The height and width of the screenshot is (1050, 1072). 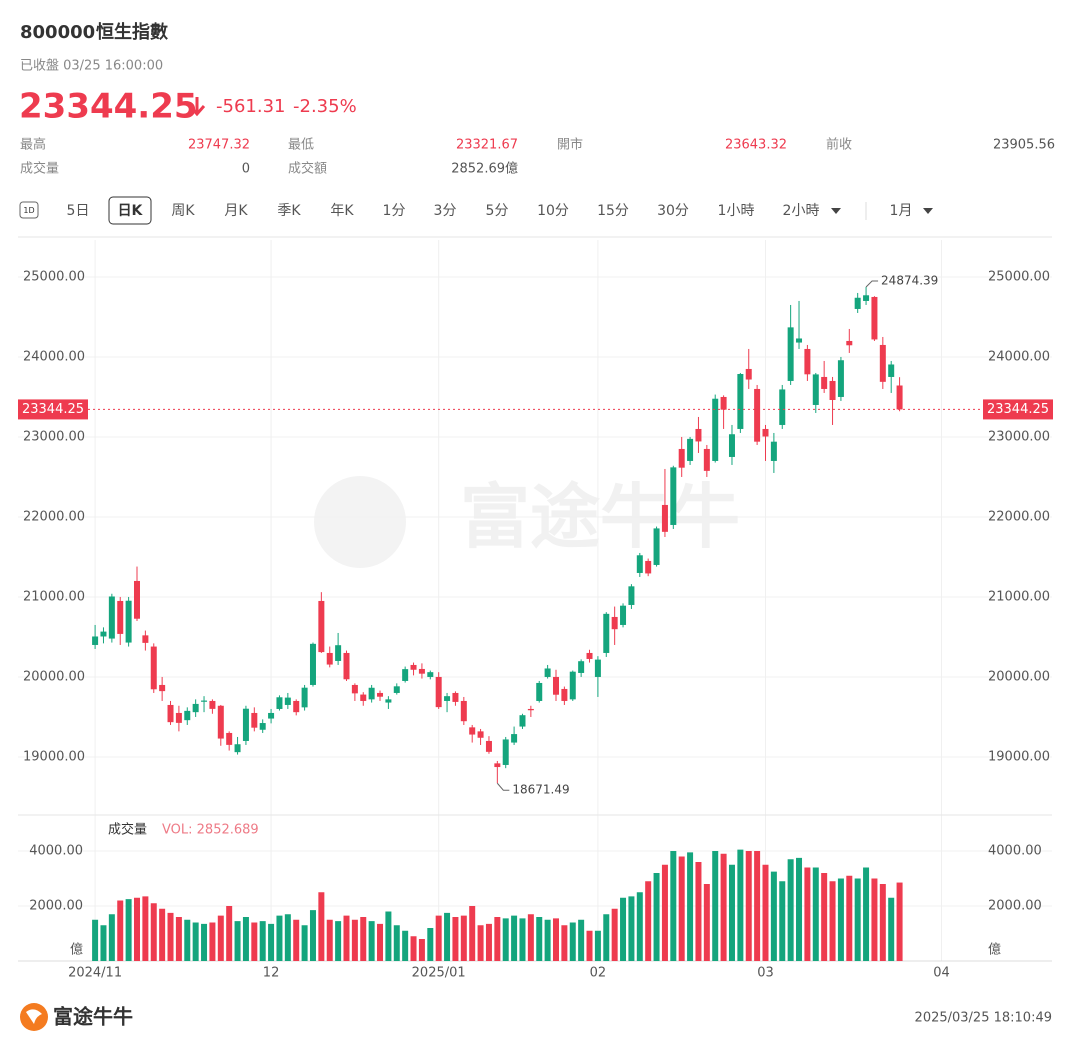 I want to click on vol-title: 成交量, so click(x=127, y=830).